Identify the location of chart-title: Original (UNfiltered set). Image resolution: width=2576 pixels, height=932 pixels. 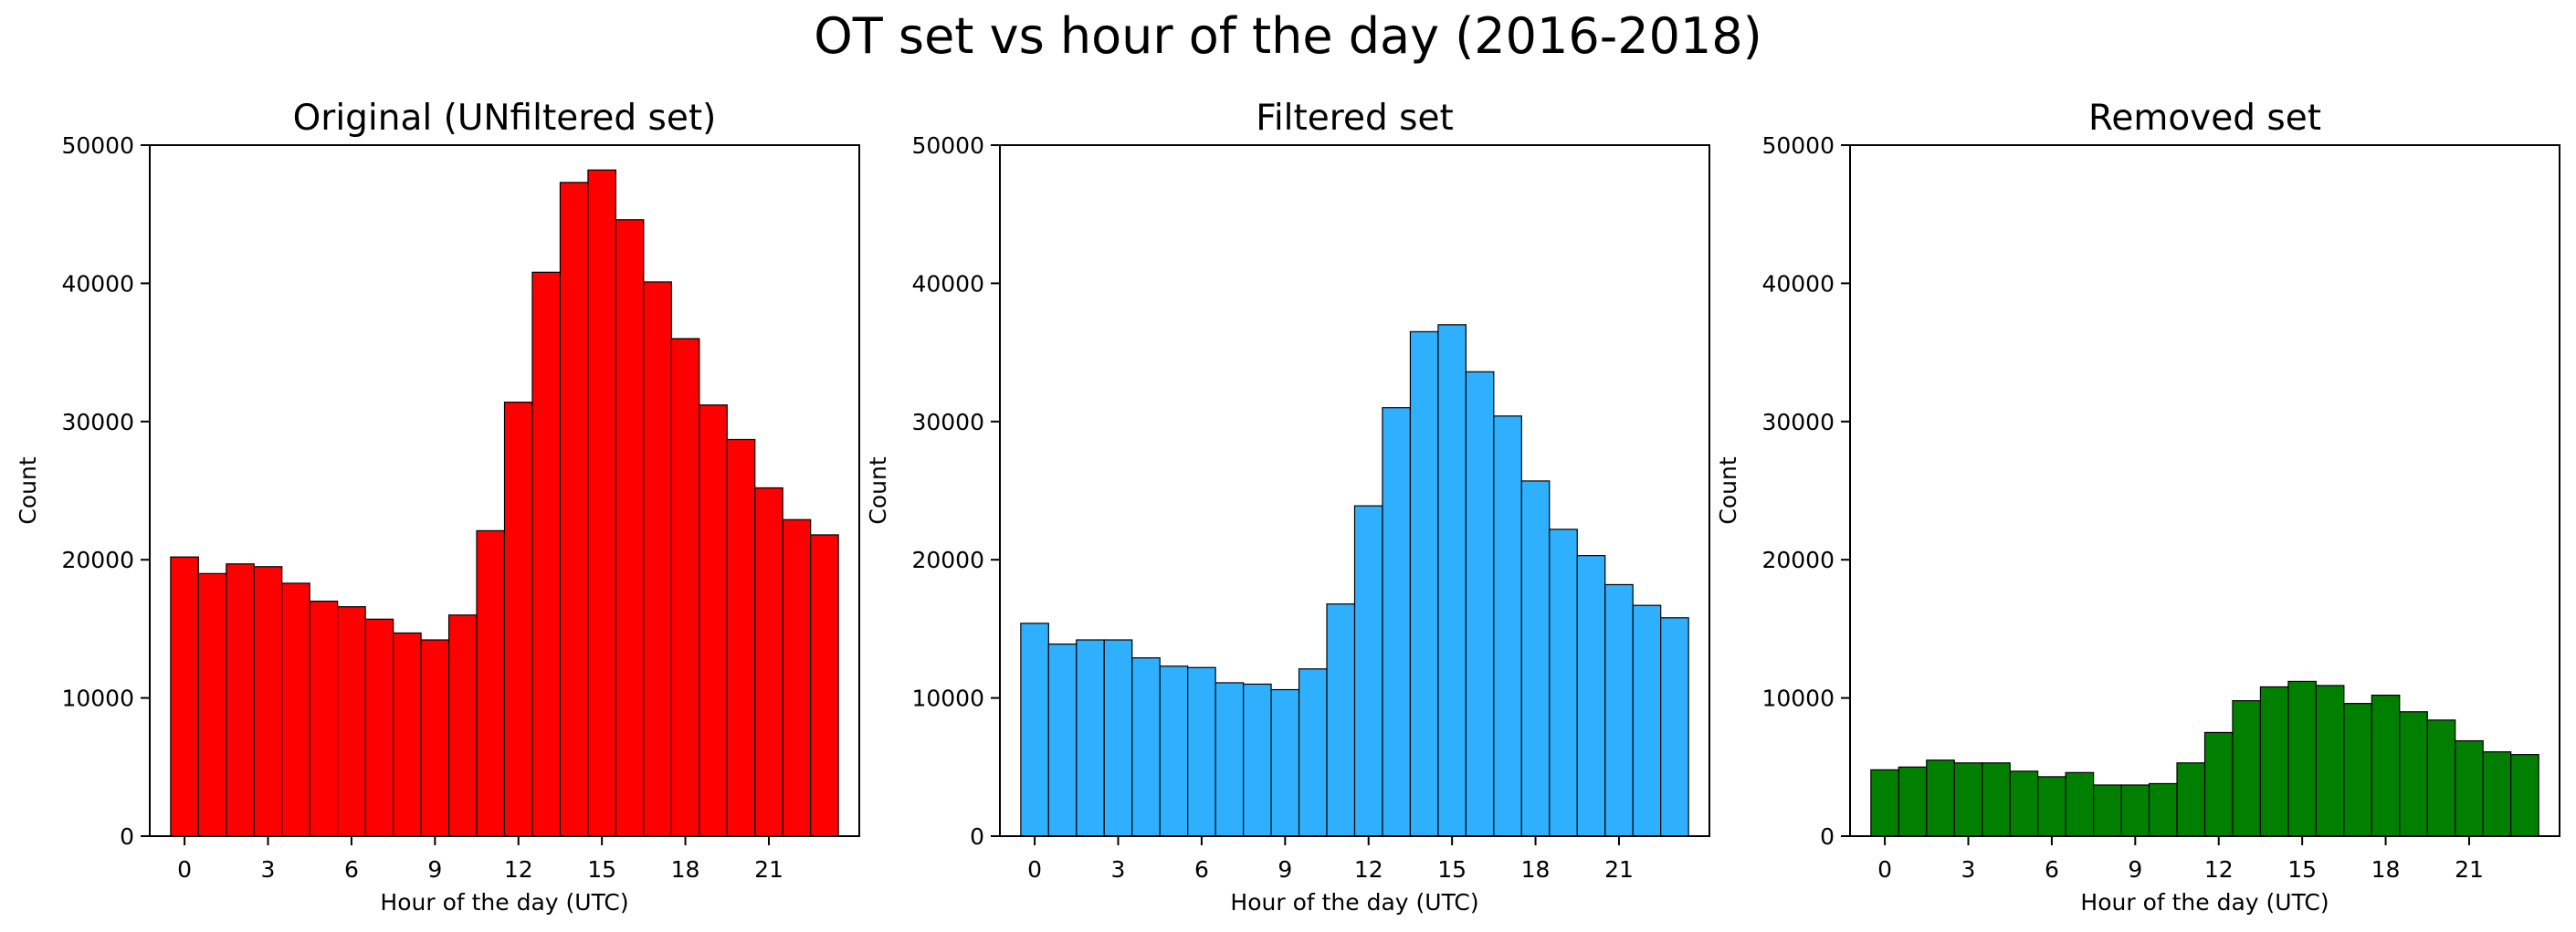
(505, 118).